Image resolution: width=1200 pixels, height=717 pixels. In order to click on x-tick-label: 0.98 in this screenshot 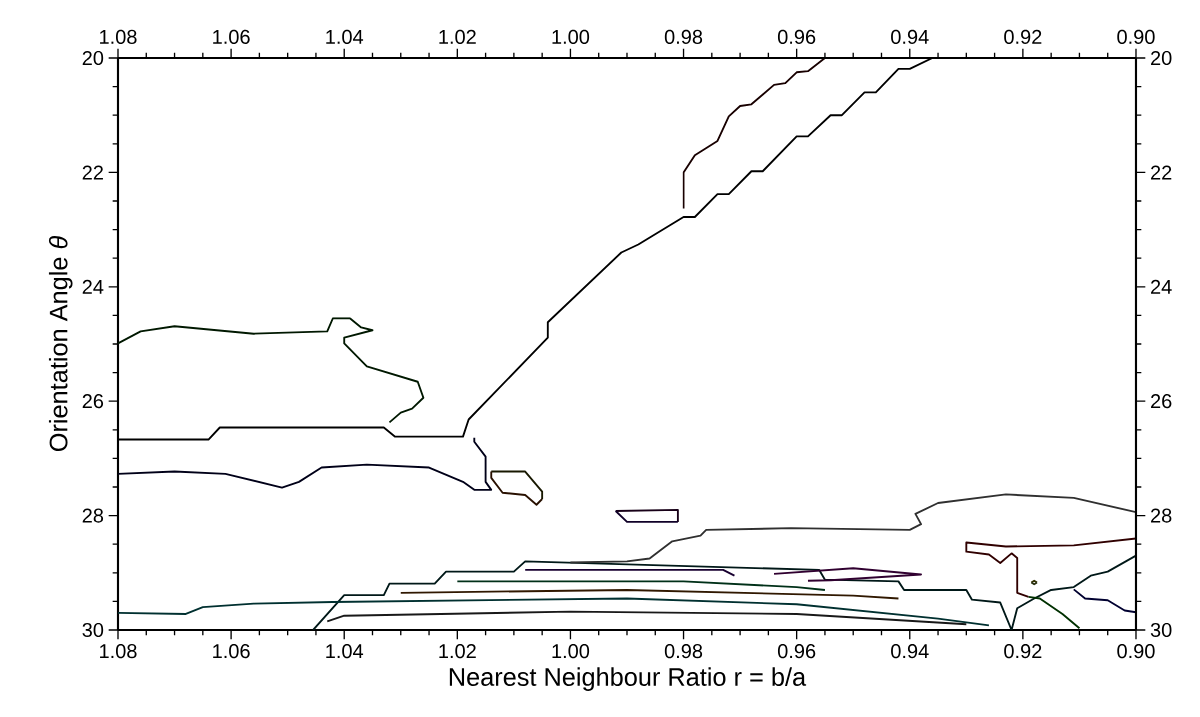, I will do `click(683, 36)`.